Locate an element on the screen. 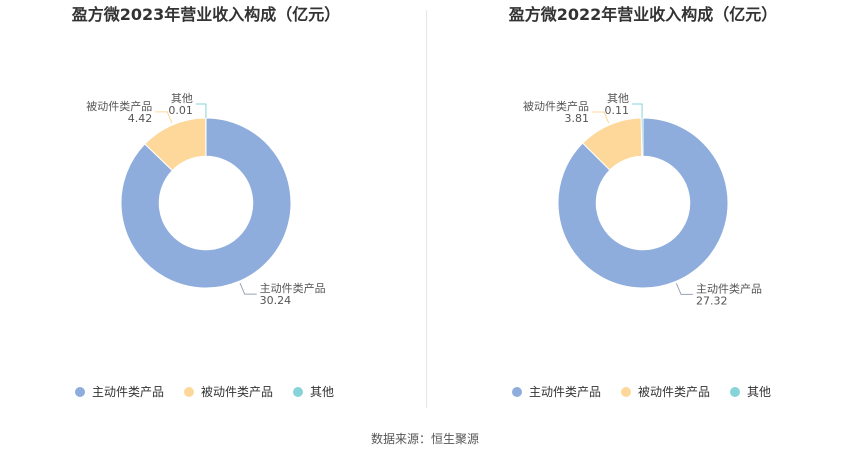  slice-value-label: 3.81 is located at coordinates (576, 118).